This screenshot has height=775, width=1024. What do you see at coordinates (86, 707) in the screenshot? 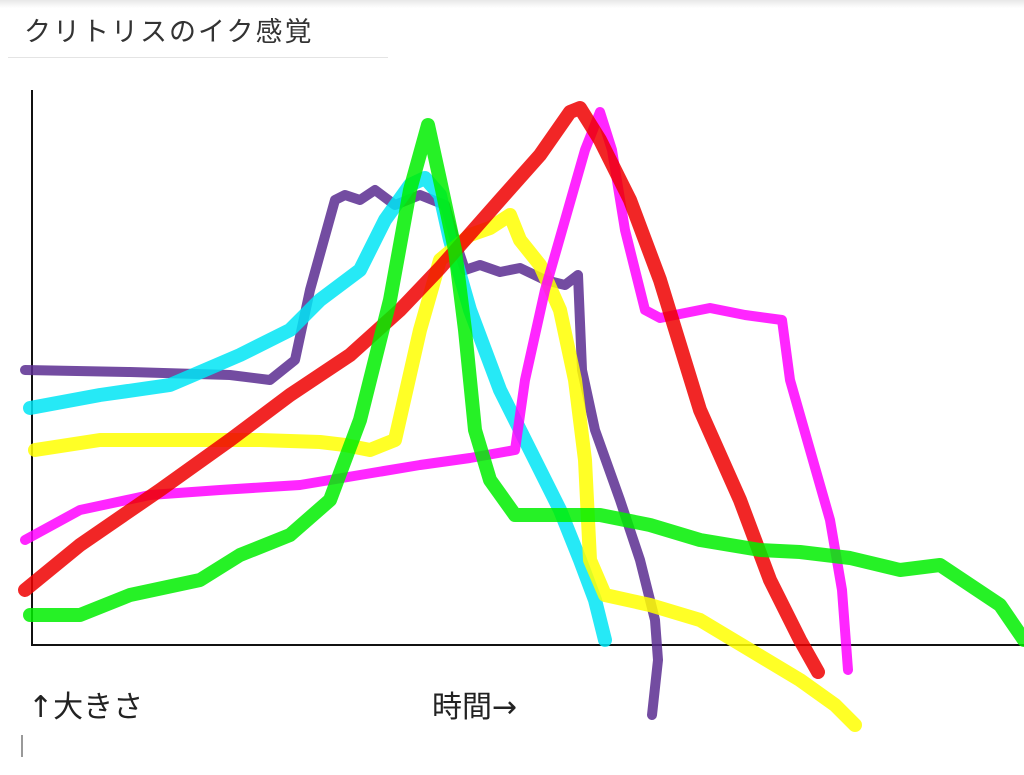
I see `y-axis-label: ↑大きさ` at bounding box center [86, 707].